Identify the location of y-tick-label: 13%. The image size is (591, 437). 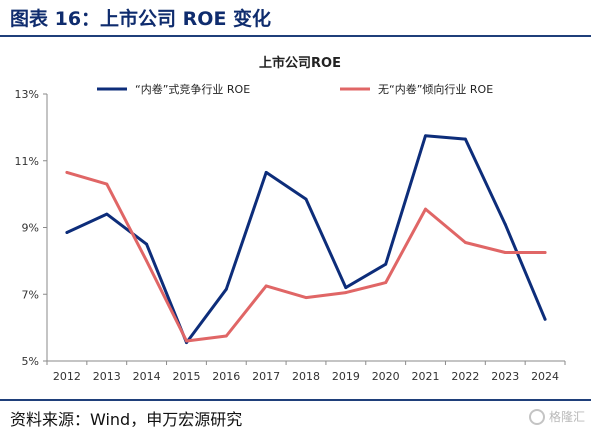
(27, 94).